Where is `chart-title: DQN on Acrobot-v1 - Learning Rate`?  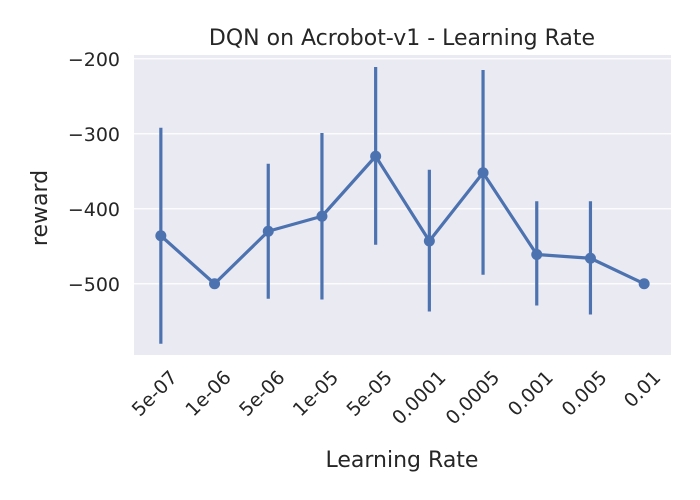
chart-title: DQN on Acrobot-v1 - Learning Rate is located at coordinates (402, 38).